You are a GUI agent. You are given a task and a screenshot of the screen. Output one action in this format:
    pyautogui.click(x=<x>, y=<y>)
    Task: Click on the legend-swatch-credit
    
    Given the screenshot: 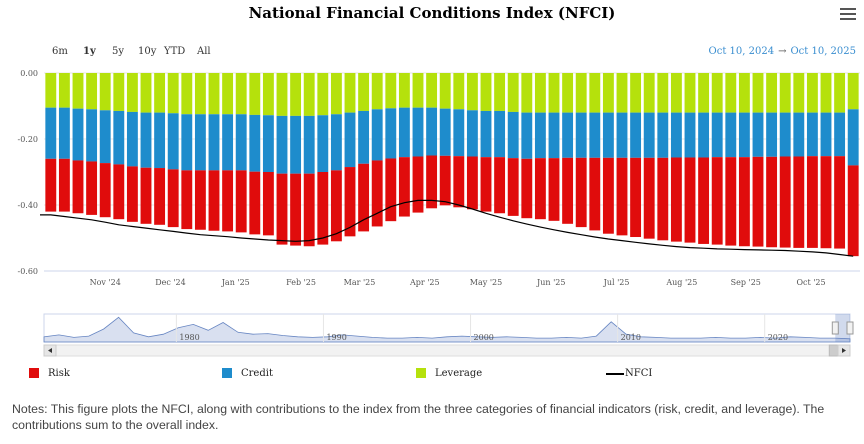 What is the action you would take?
    pyautogui.click(x=227, y=373)
    